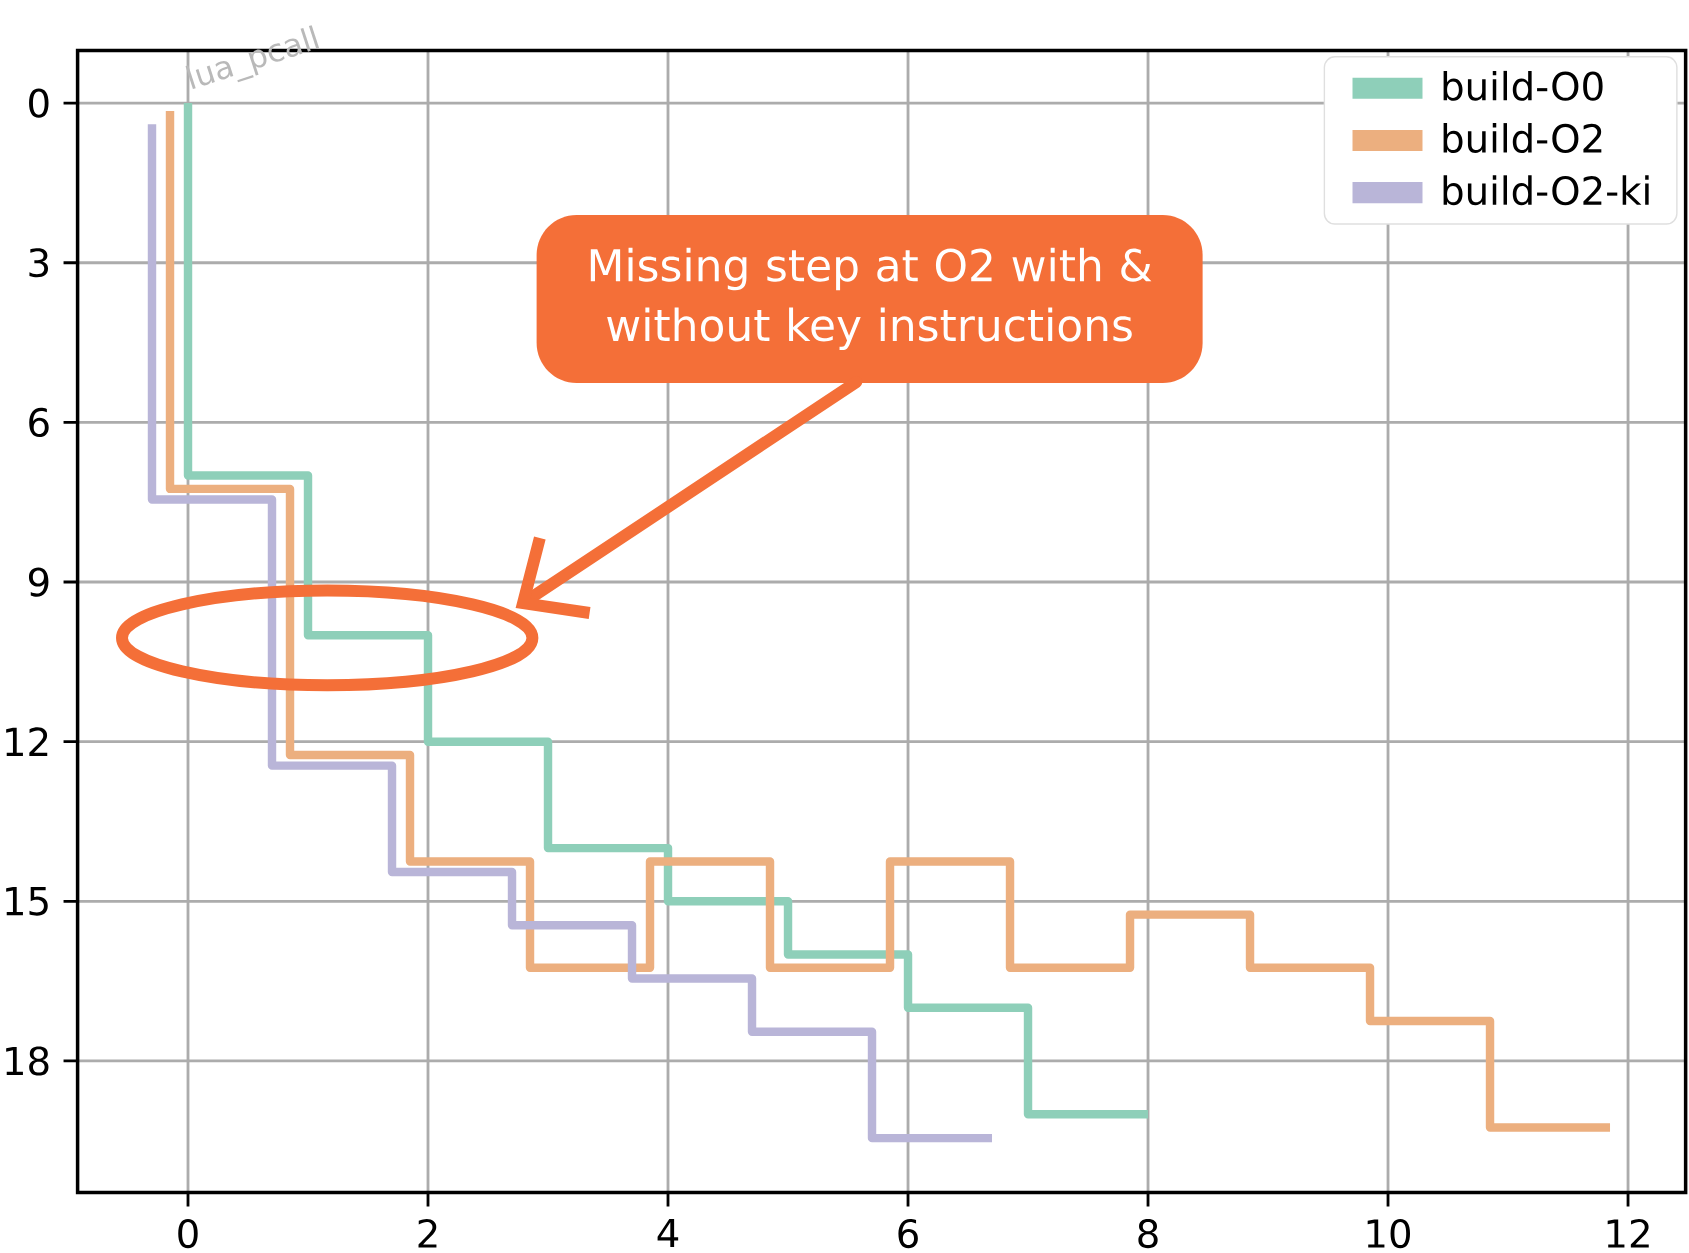 The height and width of the screenshot is (1253, 1689). What do you see at coordinates (1148, 1233) in the screenshot?
I see `x-tick-label: 8` at bounding box center [1148, 1233].